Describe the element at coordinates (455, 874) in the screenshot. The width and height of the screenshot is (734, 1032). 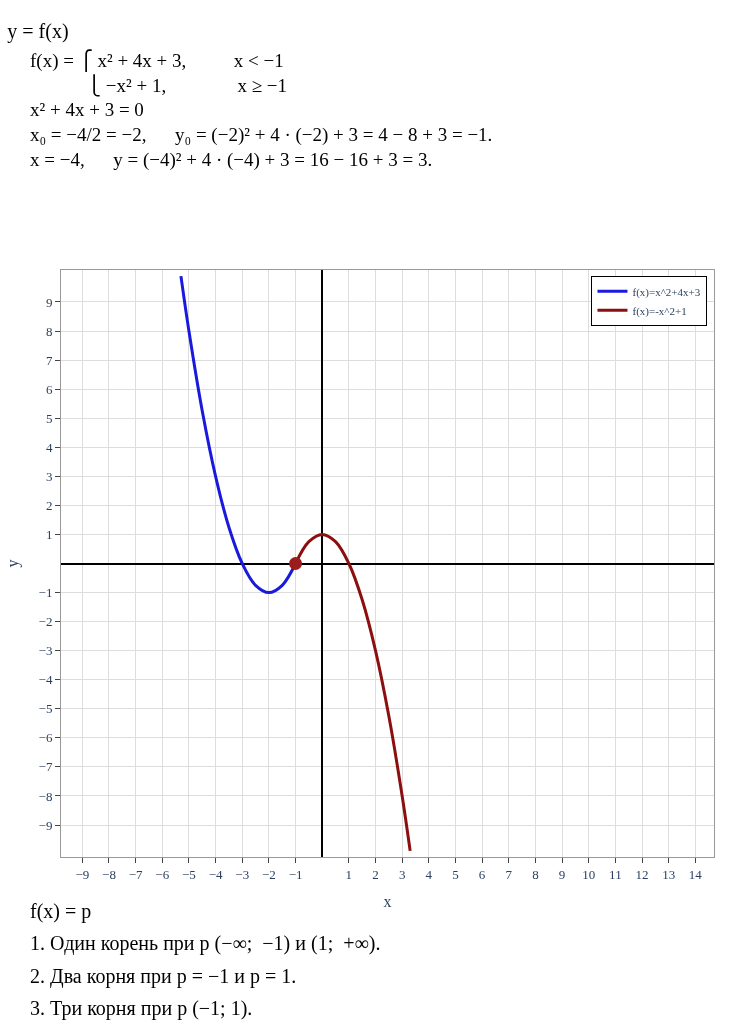
I see `x-tick-label: 5` at that location.